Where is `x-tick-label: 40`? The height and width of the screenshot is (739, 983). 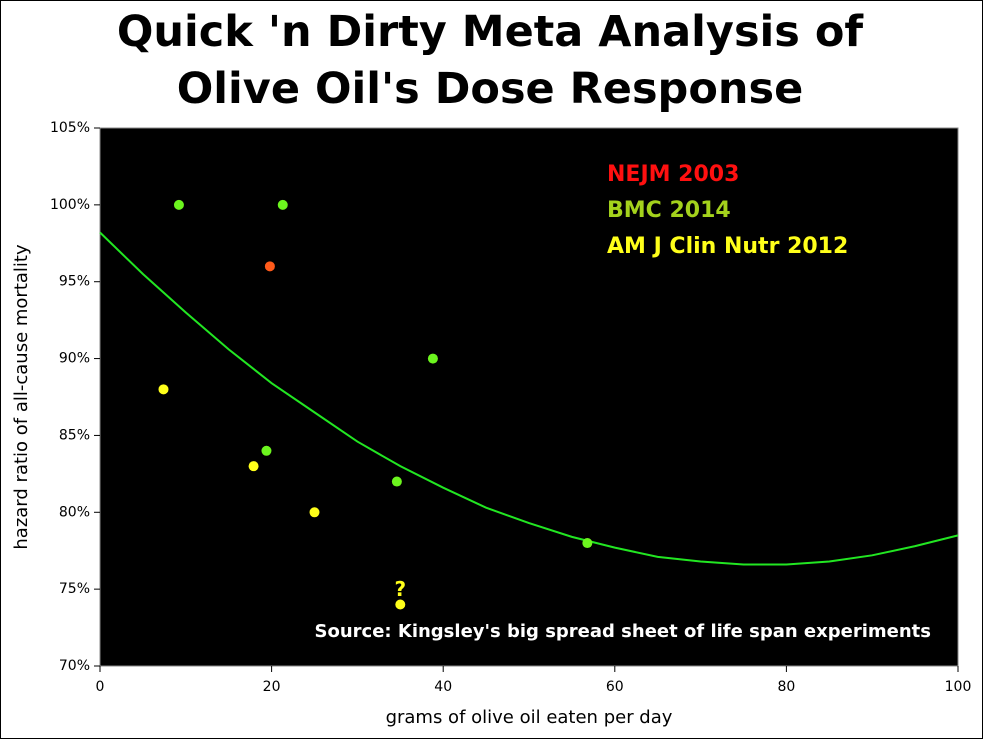
x-tick-label: 40 is located at coordinates (443, 687).